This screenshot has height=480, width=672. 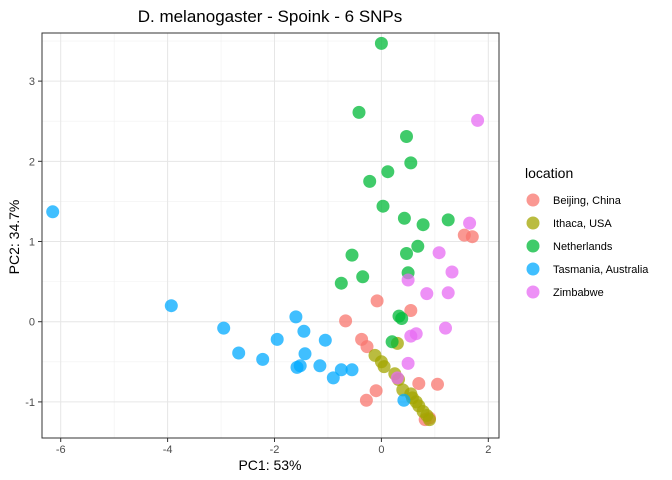 What do you see at coordinates (578, 293) in the screenshot?
I see `legend-label-4: Zimbabwe` at bounding box center [578, 293].